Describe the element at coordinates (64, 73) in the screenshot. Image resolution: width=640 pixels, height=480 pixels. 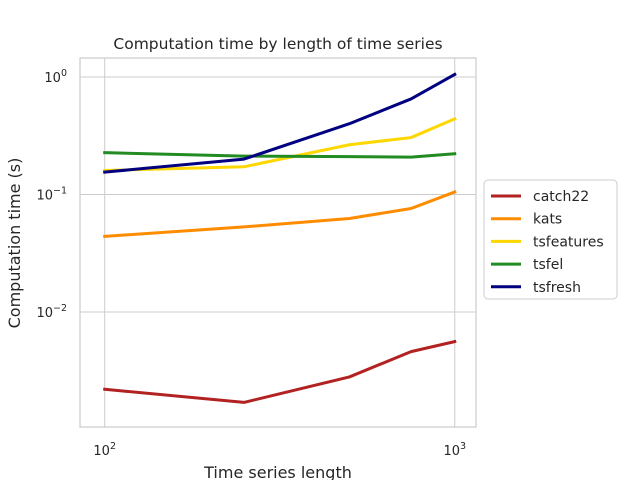
I see `y-tick-exponent: 0` at that location.